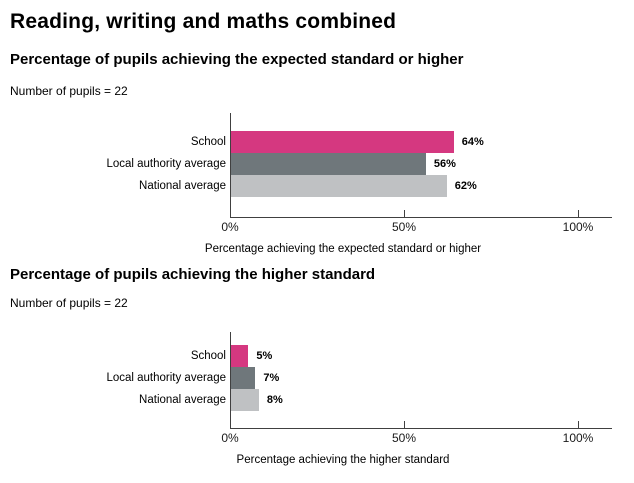  What do you see at coordinates (444, 164) in the screenshot?
I see `value-label-local-authority-average: 56%` at bounding box center [444, 164].